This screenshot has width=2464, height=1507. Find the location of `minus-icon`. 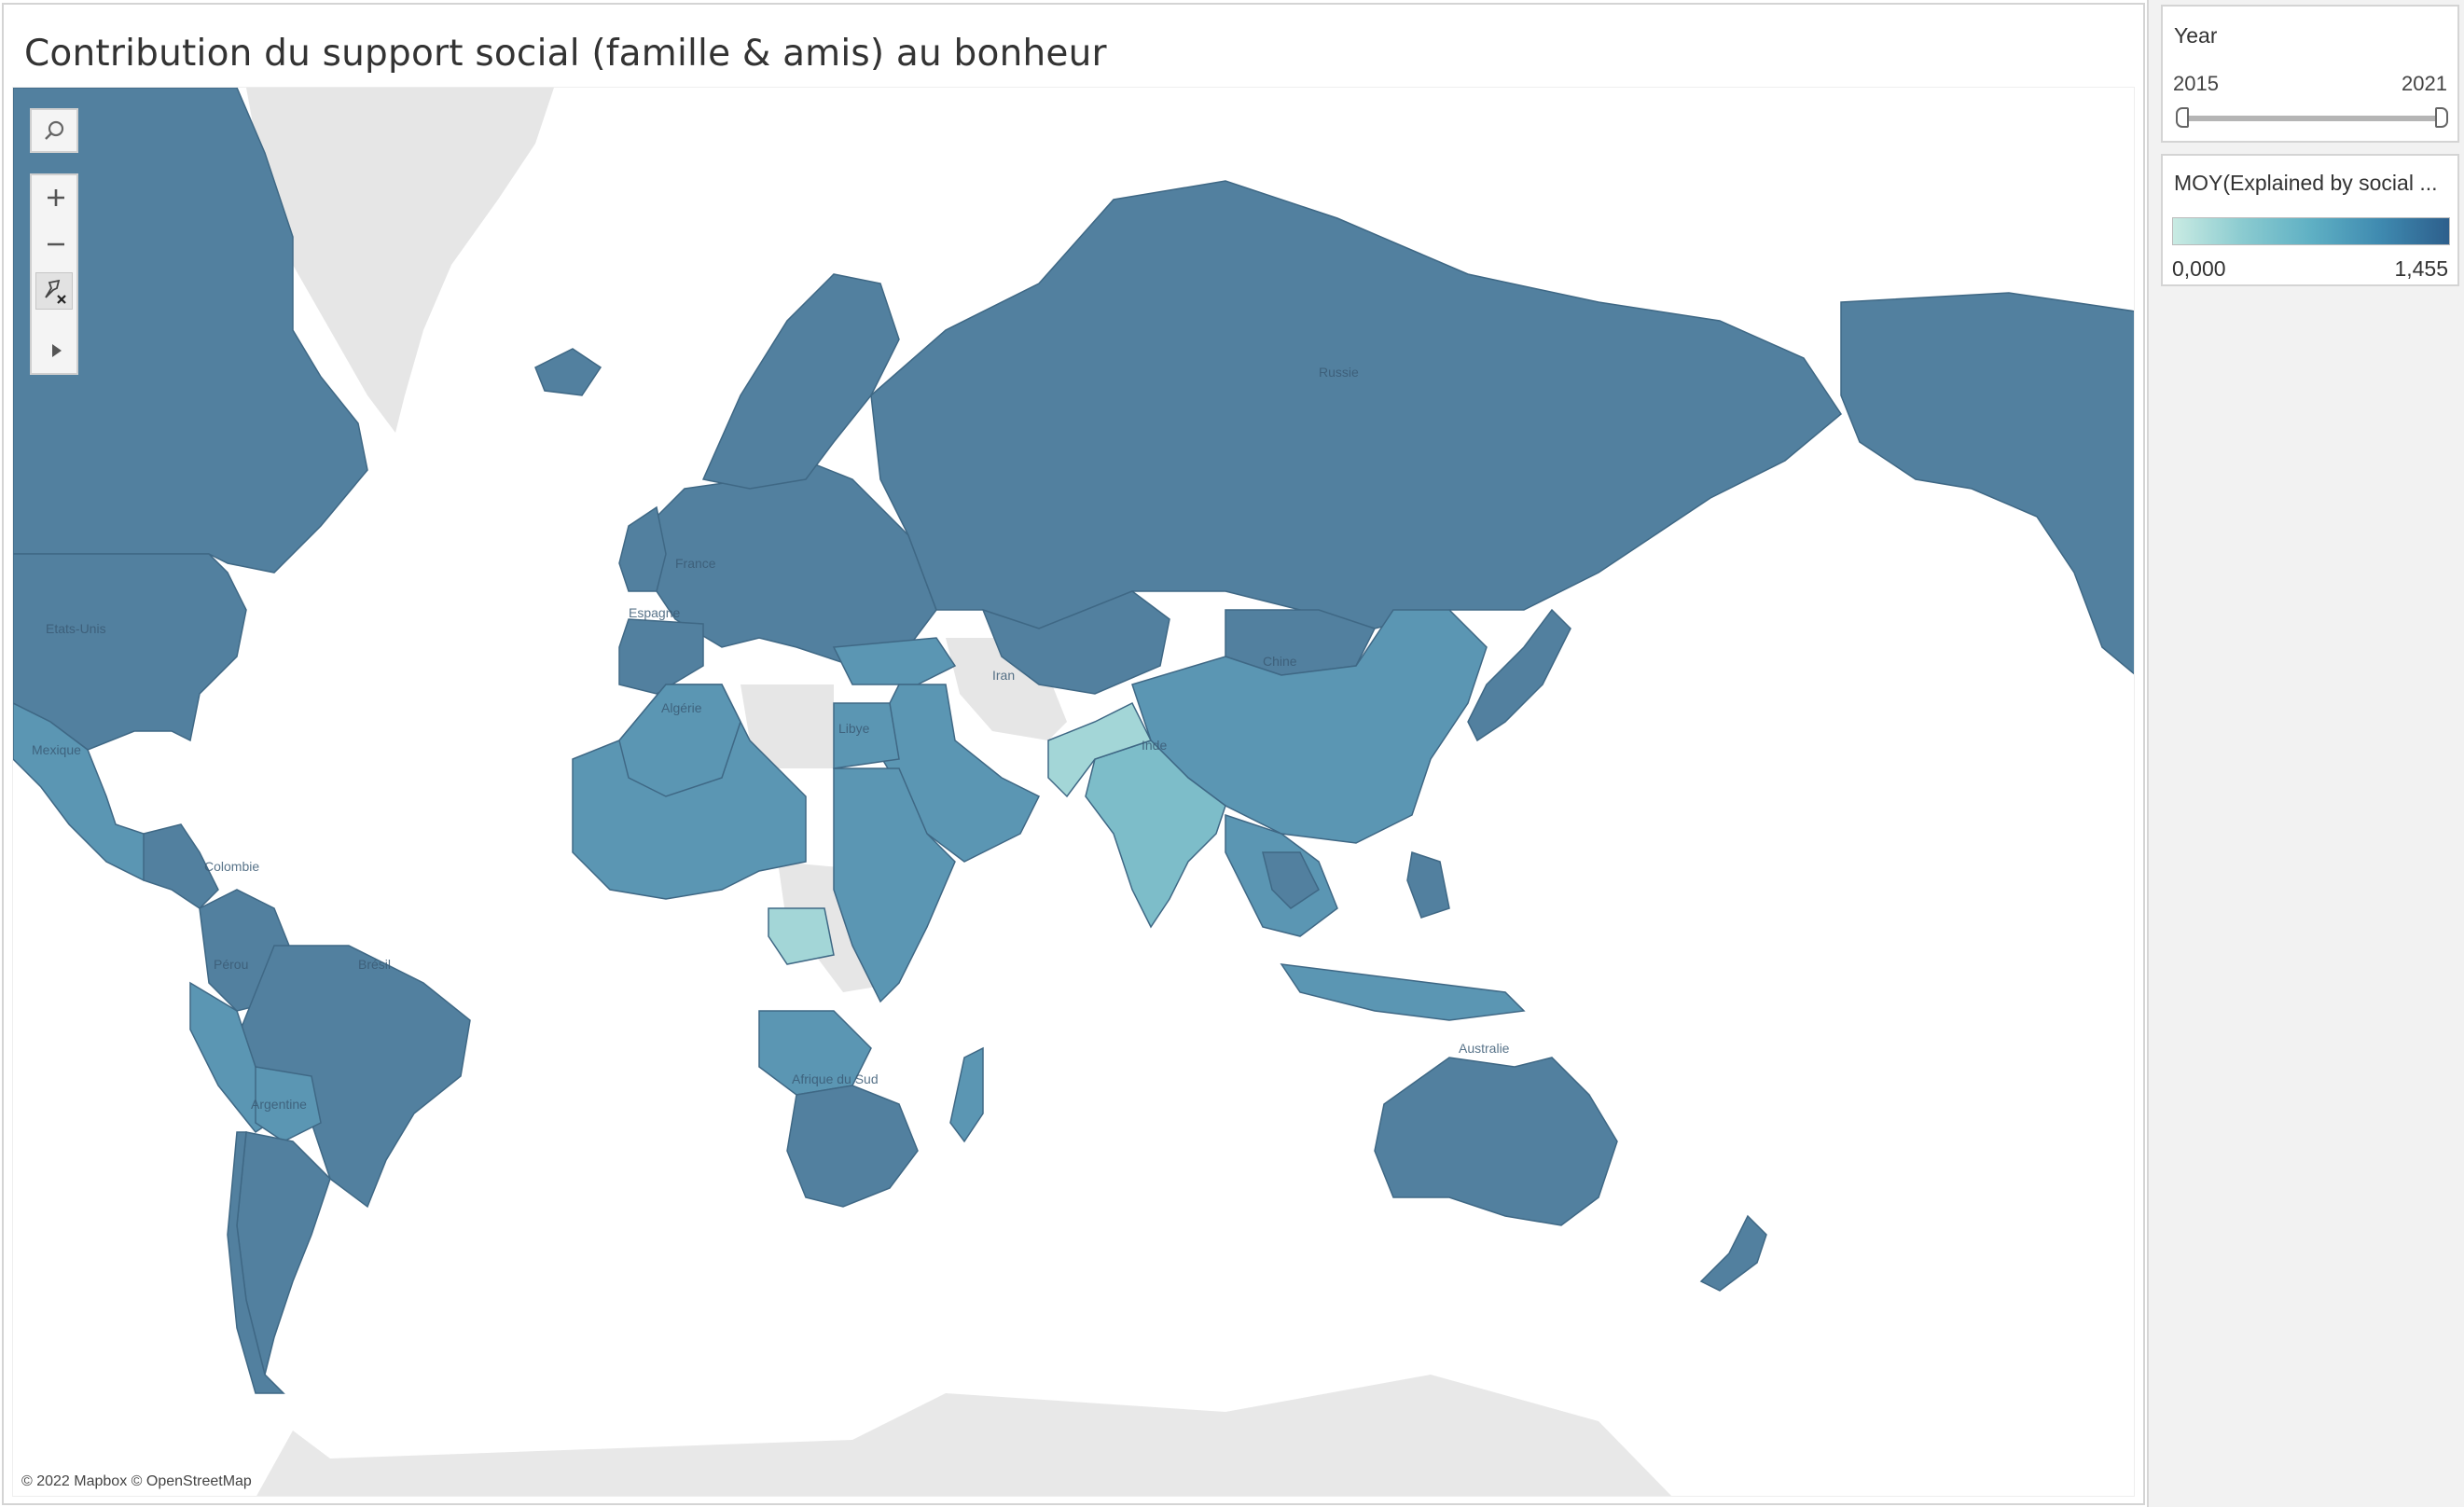

minus-icon is located at coordinates (56, 244).